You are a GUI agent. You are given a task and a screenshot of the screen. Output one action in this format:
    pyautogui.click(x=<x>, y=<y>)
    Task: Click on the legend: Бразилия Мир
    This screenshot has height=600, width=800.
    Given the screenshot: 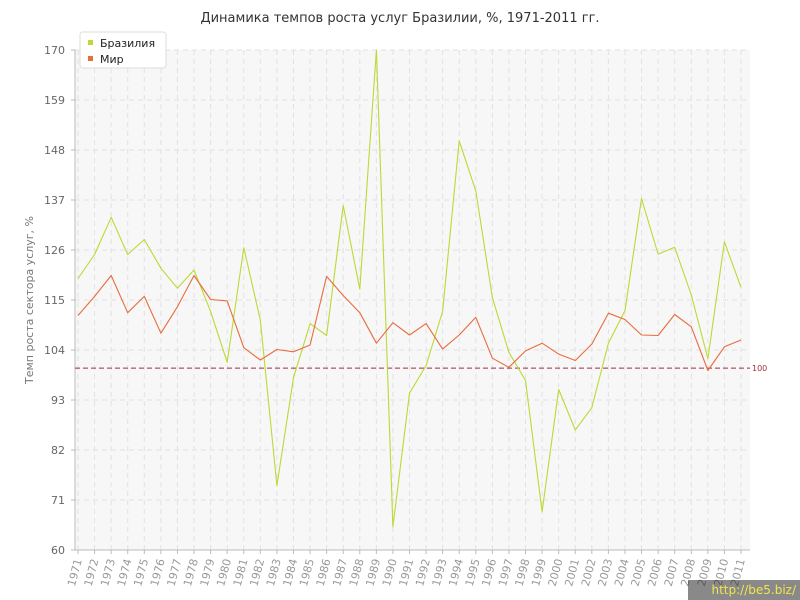 What is the action you would take?
    pyautogui.click(x=123, y=50)
    